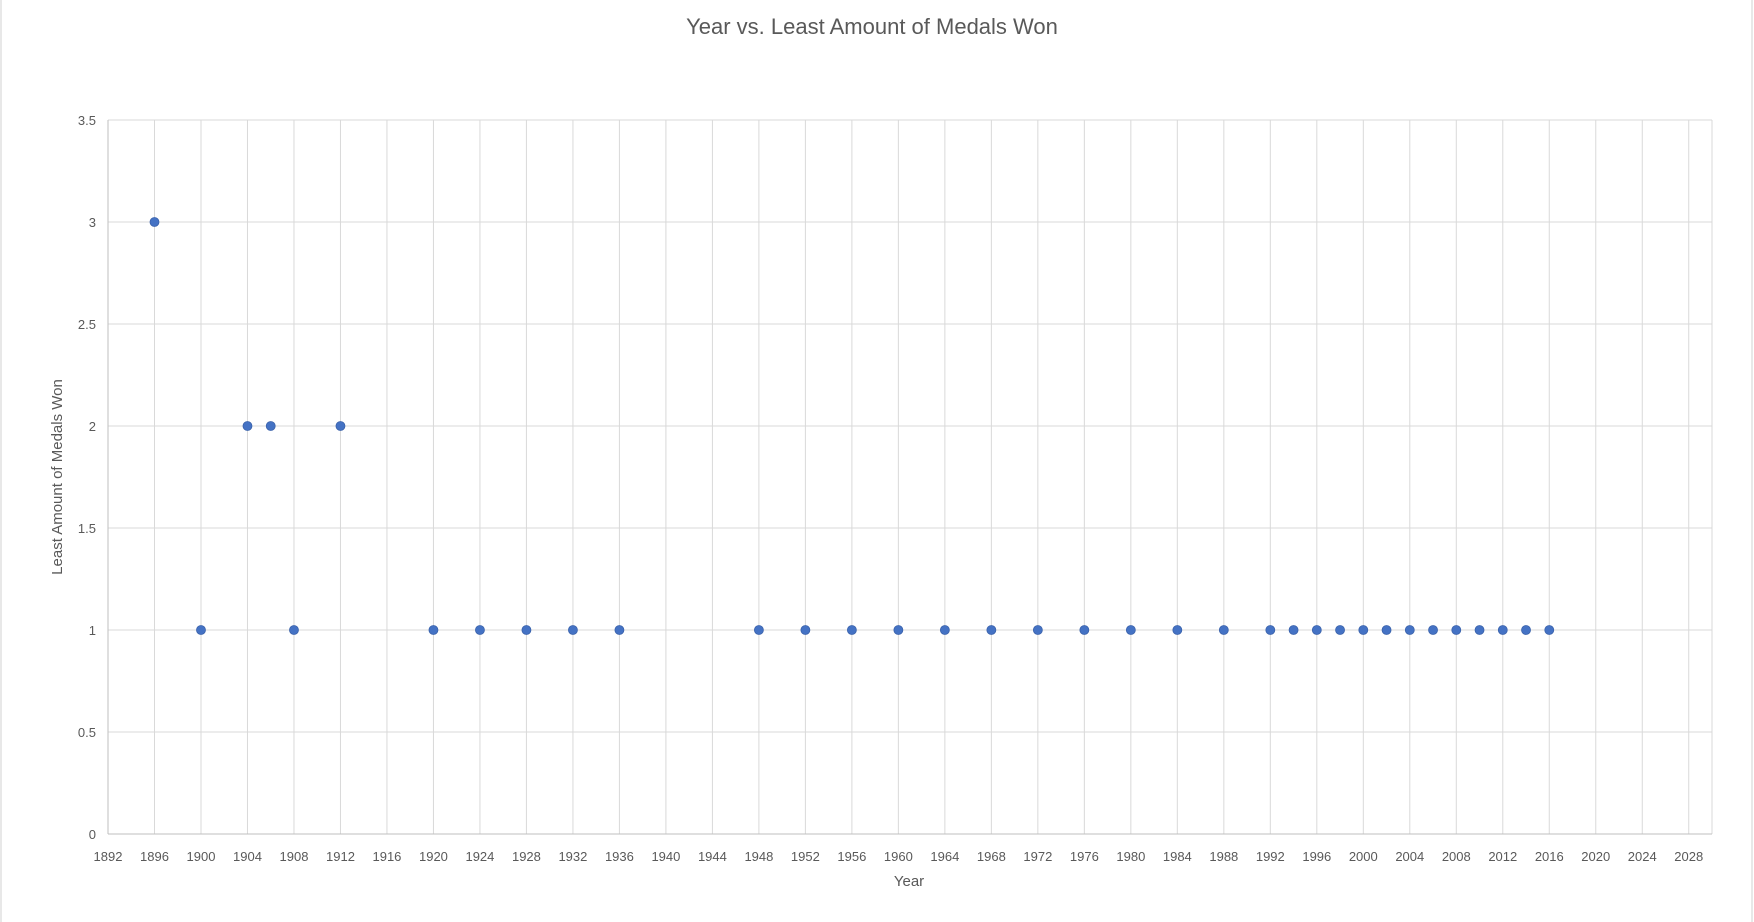 The image size is (1754, 922). What do you see at coordinates (87, 324) in the screenshot?
I see `y-tick-label: 2.5` at bounding box center [87, 324].